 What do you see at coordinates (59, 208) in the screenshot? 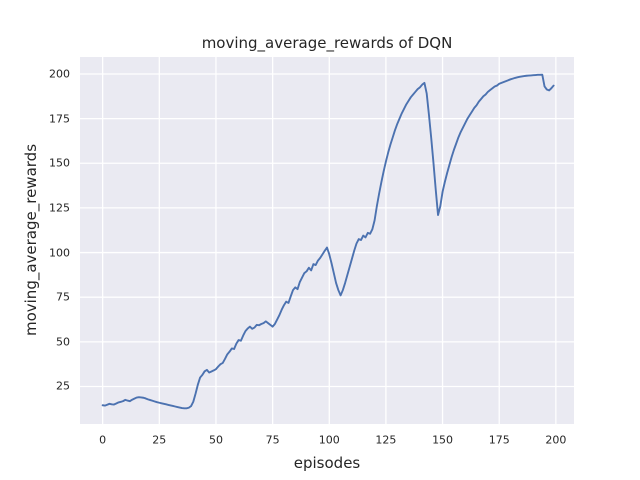
I see `y-tick-label: 125` at bounding box center [59, 208].